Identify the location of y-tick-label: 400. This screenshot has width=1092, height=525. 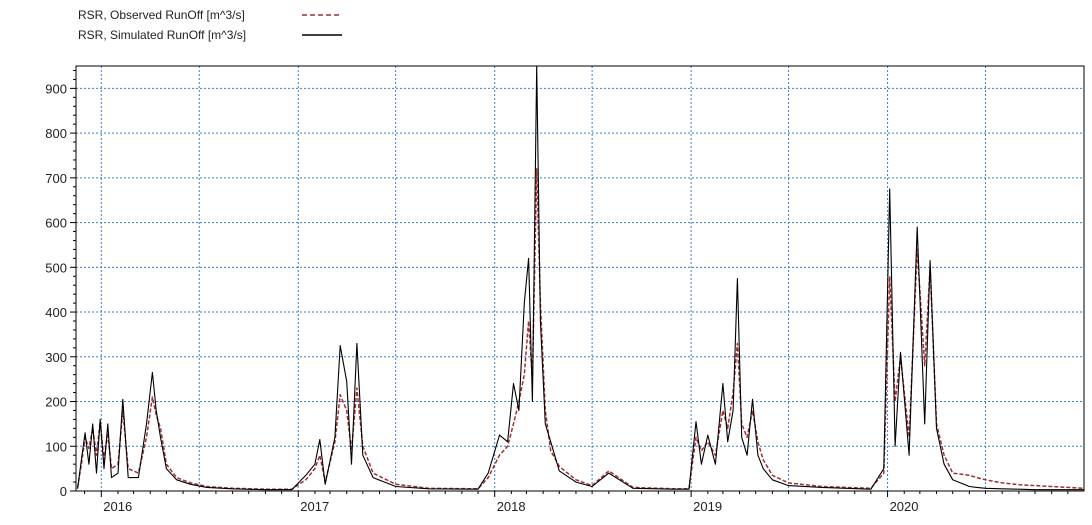
(56, 312).